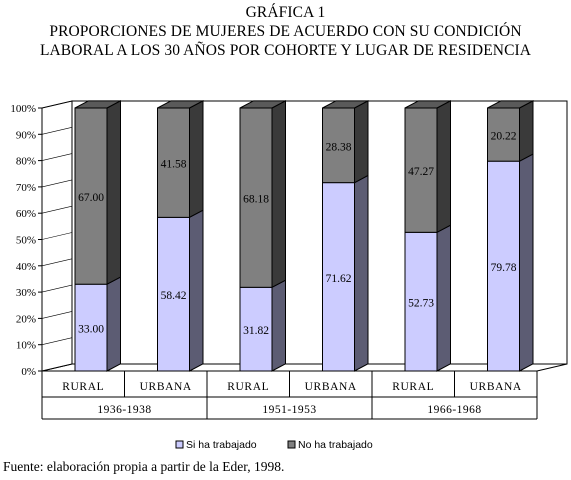 This screenshot has width=571, height=480. I want to click on y-tick-label: 50%, so click(26, 241).